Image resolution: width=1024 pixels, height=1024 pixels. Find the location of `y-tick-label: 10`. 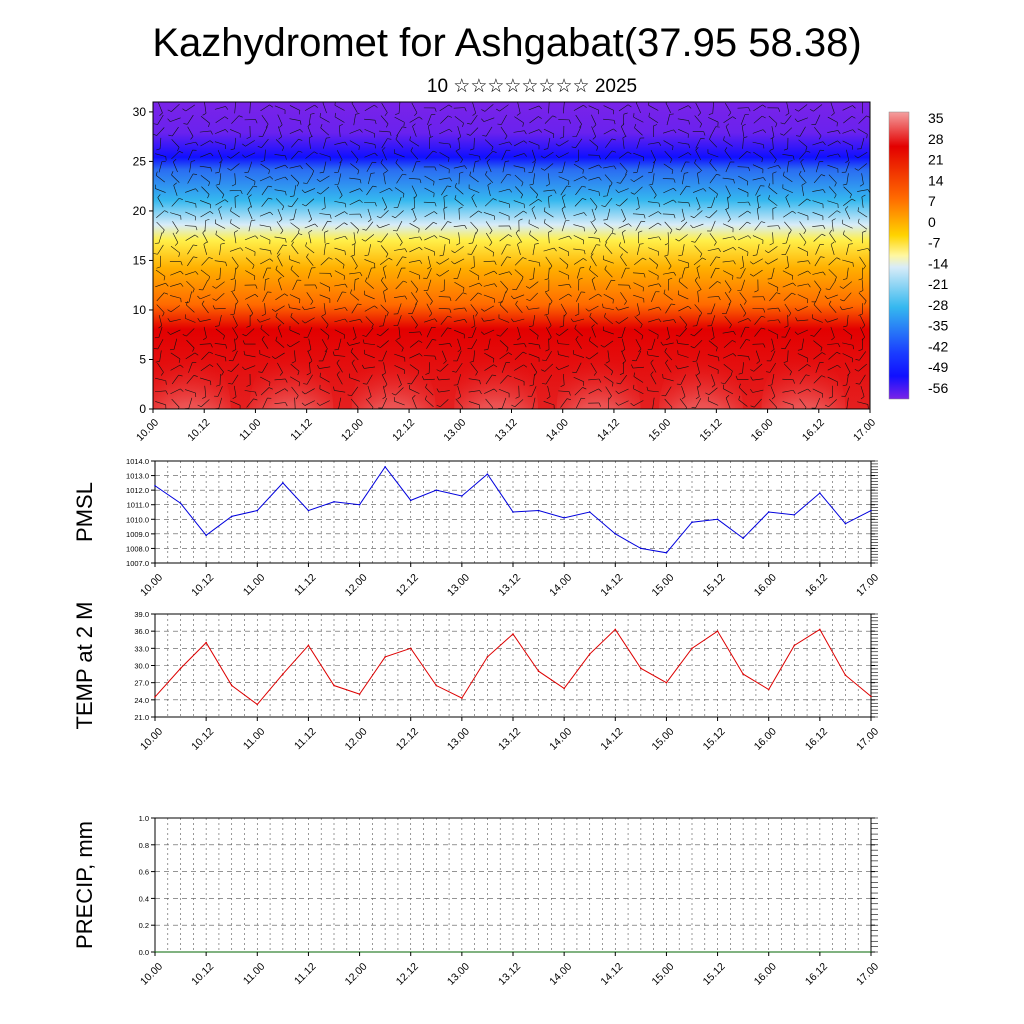

y-tick-label: 10 is located at coordinates (140, 310).